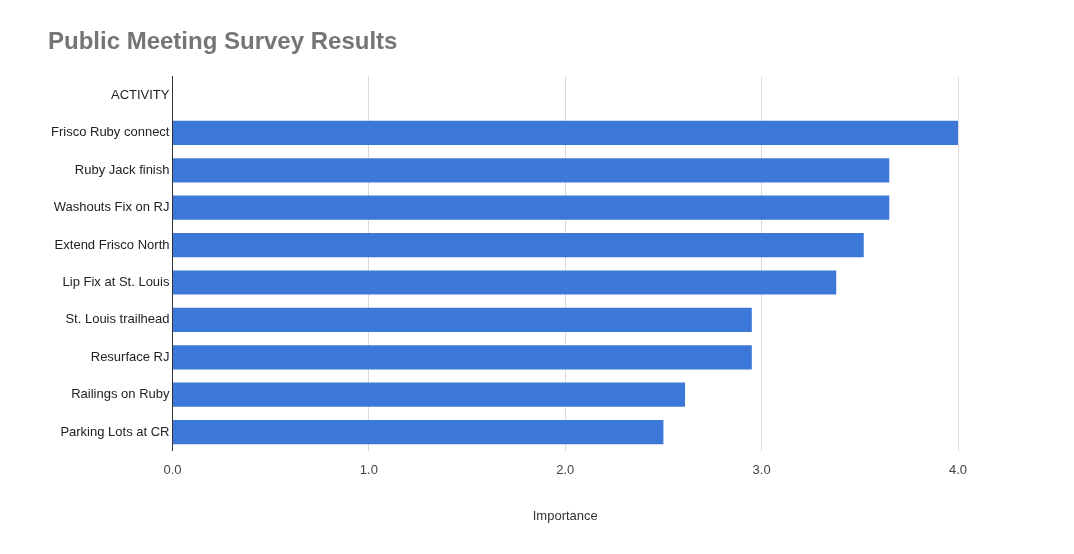 The width and height of the screenshot is (1074, 554). Describe the element at coordinates (565, 515) in the screenshot. I see `x-axis-title: Importance` at that location.